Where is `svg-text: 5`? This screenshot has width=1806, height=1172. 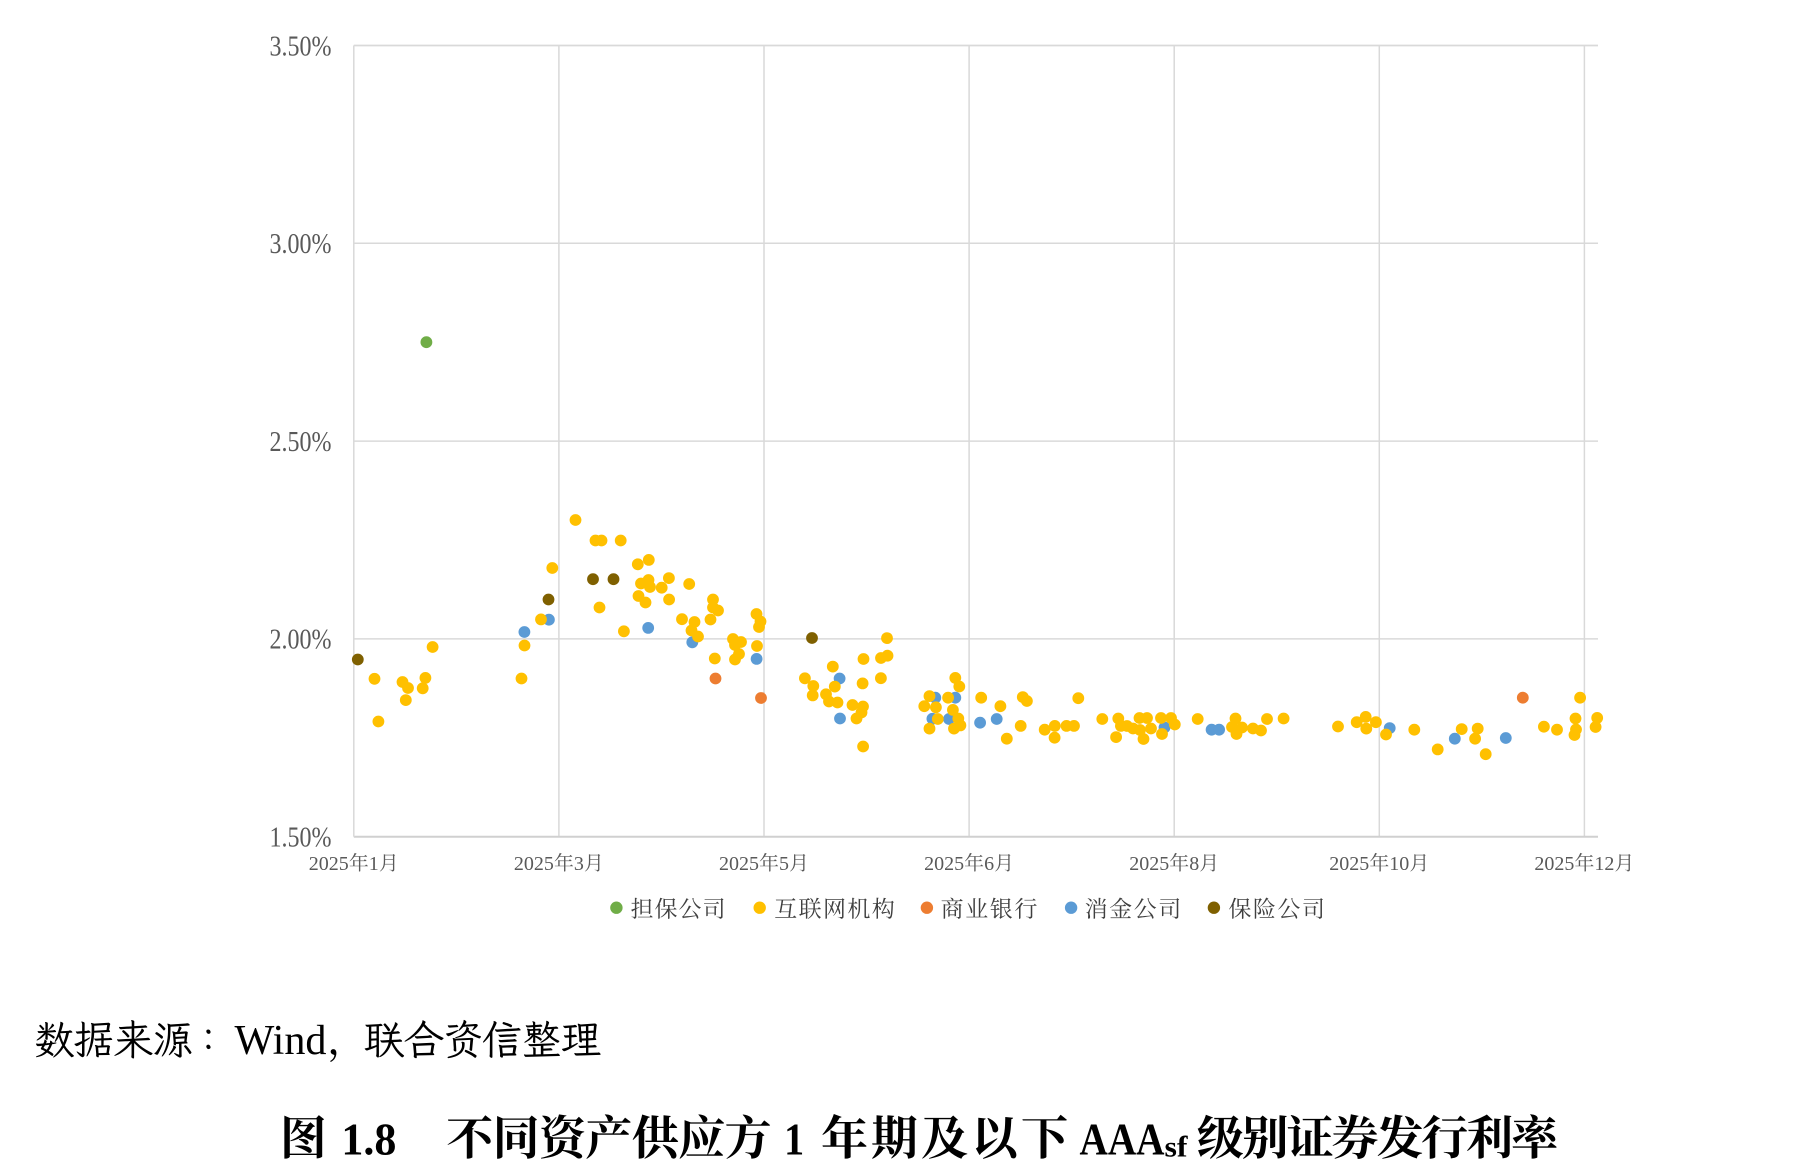 svg-text: 5 is located at coordinates (784, 864).